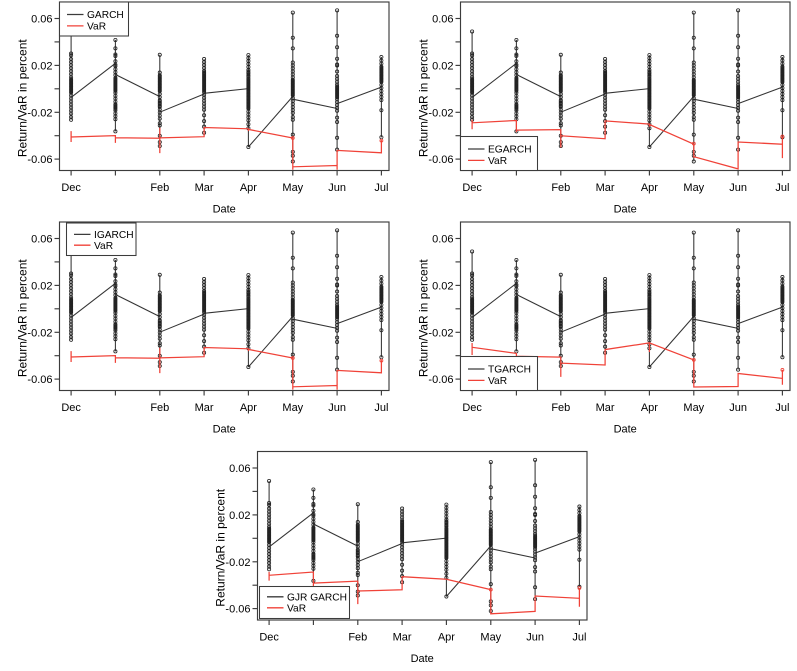 The width and height of the screenshot is (797, 671). I want to click on svg-text: GJR GARCH, so click(317, 598).